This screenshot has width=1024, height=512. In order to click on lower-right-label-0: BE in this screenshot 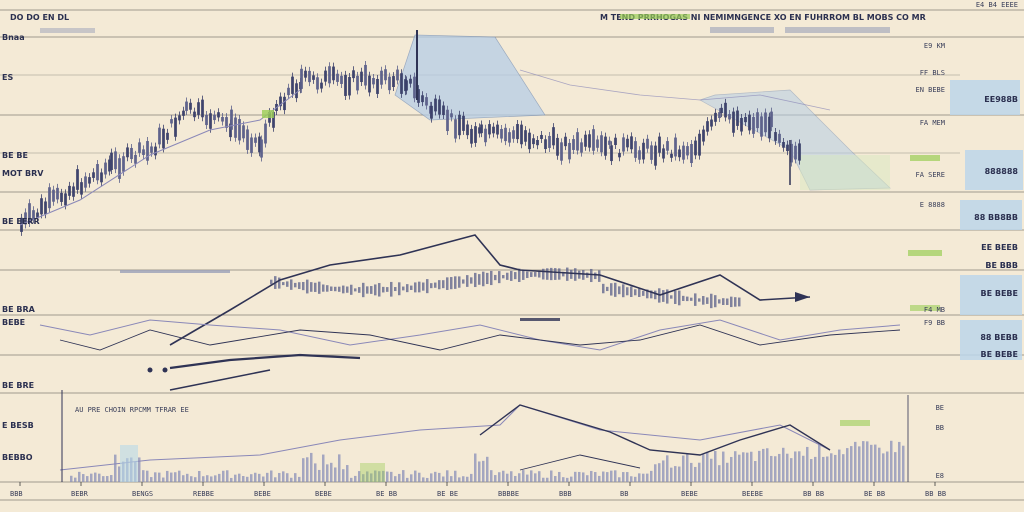, I will do `click(940, 408)`.